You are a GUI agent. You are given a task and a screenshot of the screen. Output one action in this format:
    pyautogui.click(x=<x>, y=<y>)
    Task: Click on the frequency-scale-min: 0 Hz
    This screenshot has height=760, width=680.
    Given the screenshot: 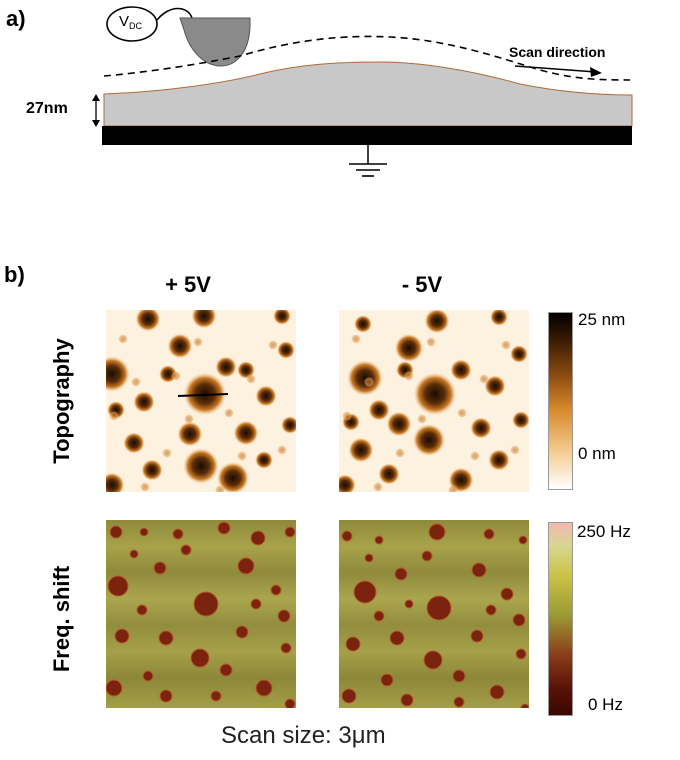 What is the action you would take?
    pyautogui.click(x=605, y=704)
    